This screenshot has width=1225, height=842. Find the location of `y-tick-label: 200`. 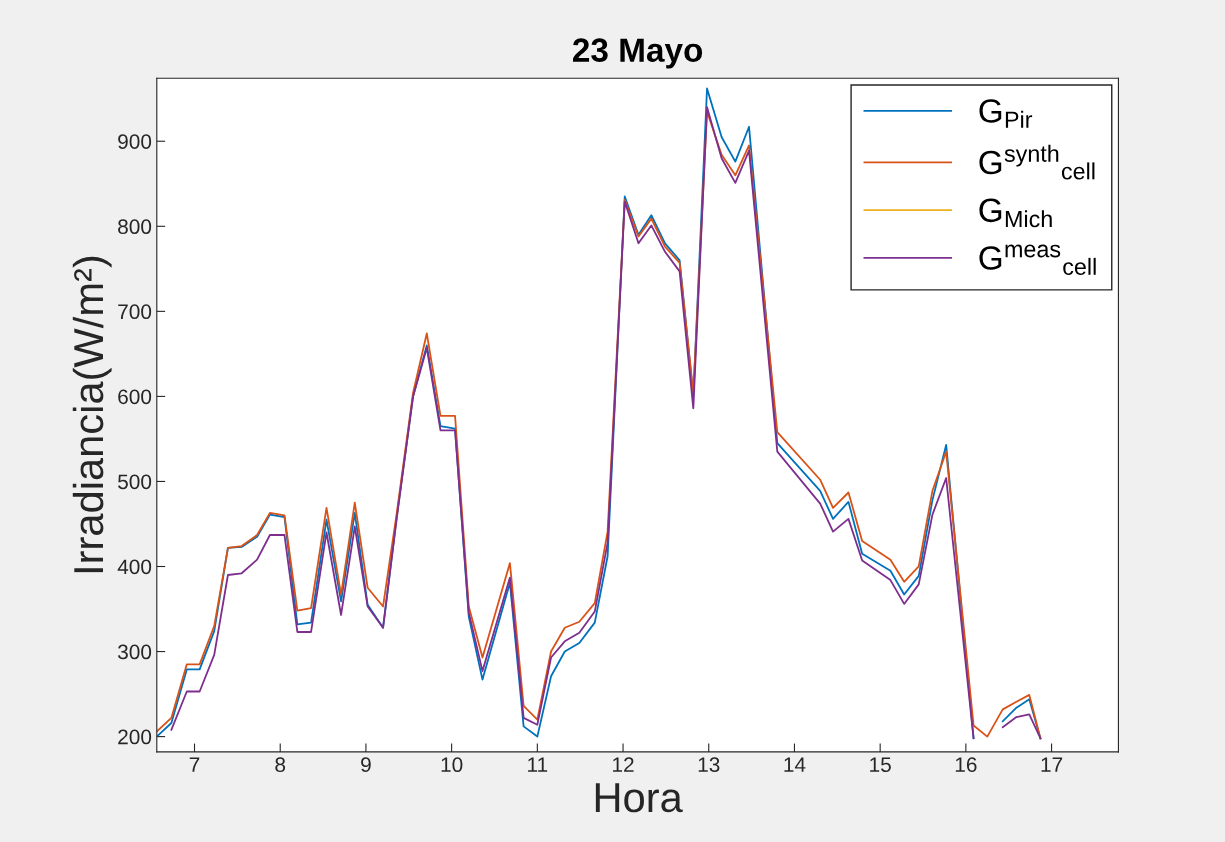

y-tick-label: 200 is located at coordinates (135, 737).